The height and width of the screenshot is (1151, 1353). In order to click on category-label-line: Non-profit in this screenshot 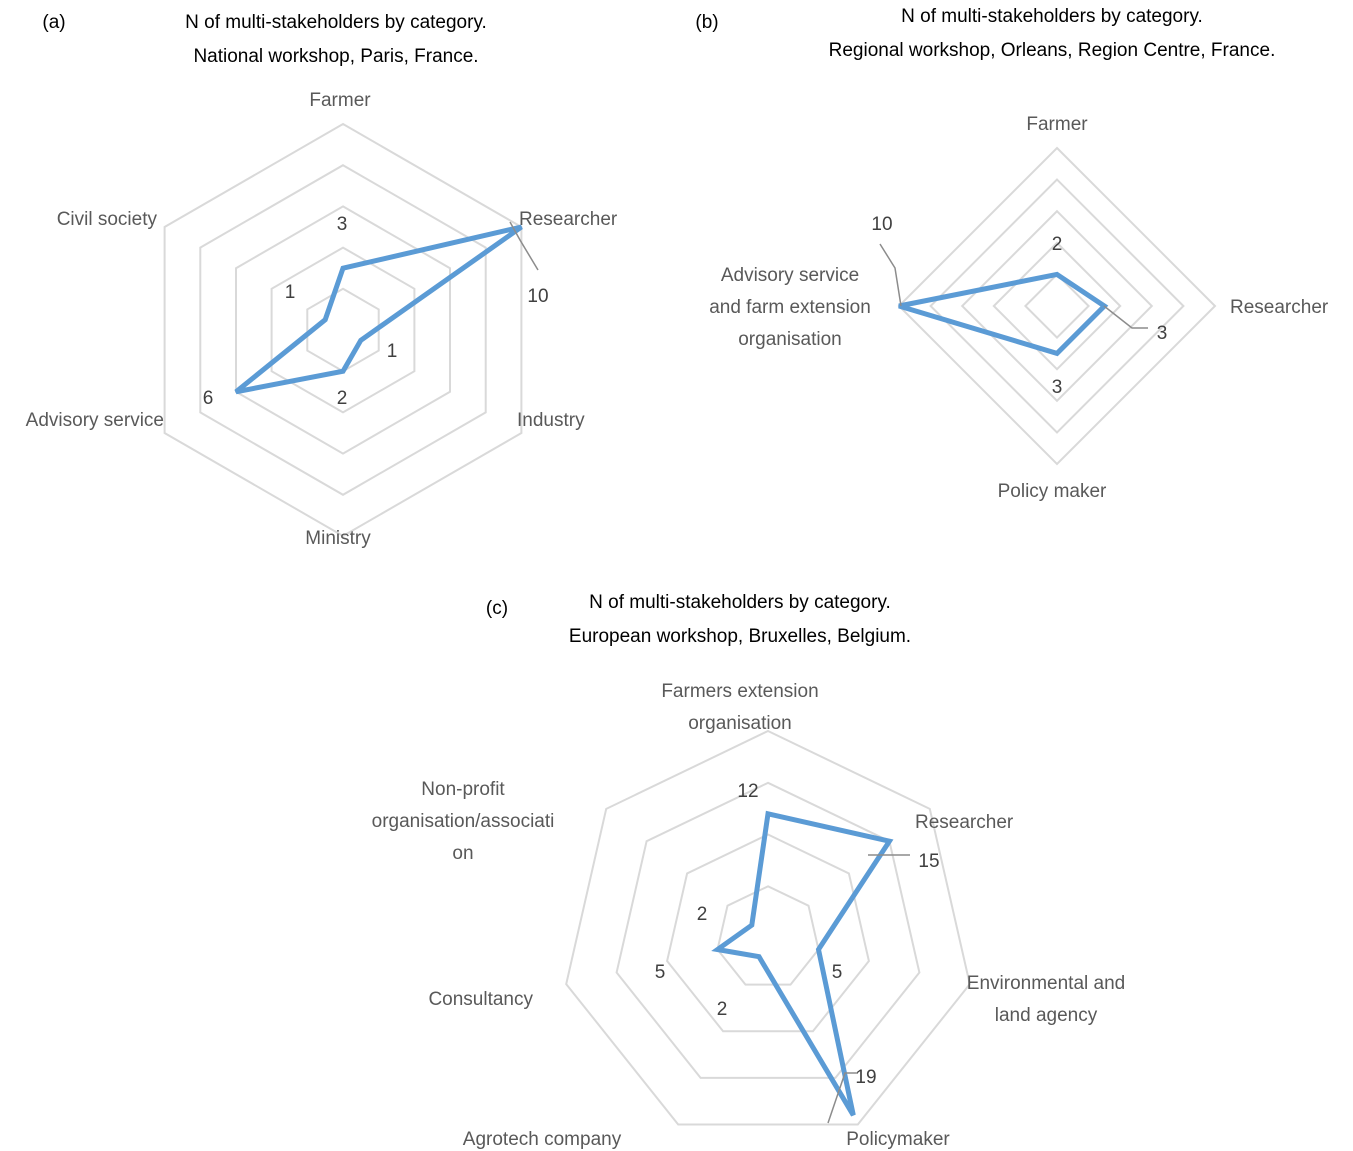, I will do `click(463, 789)`.